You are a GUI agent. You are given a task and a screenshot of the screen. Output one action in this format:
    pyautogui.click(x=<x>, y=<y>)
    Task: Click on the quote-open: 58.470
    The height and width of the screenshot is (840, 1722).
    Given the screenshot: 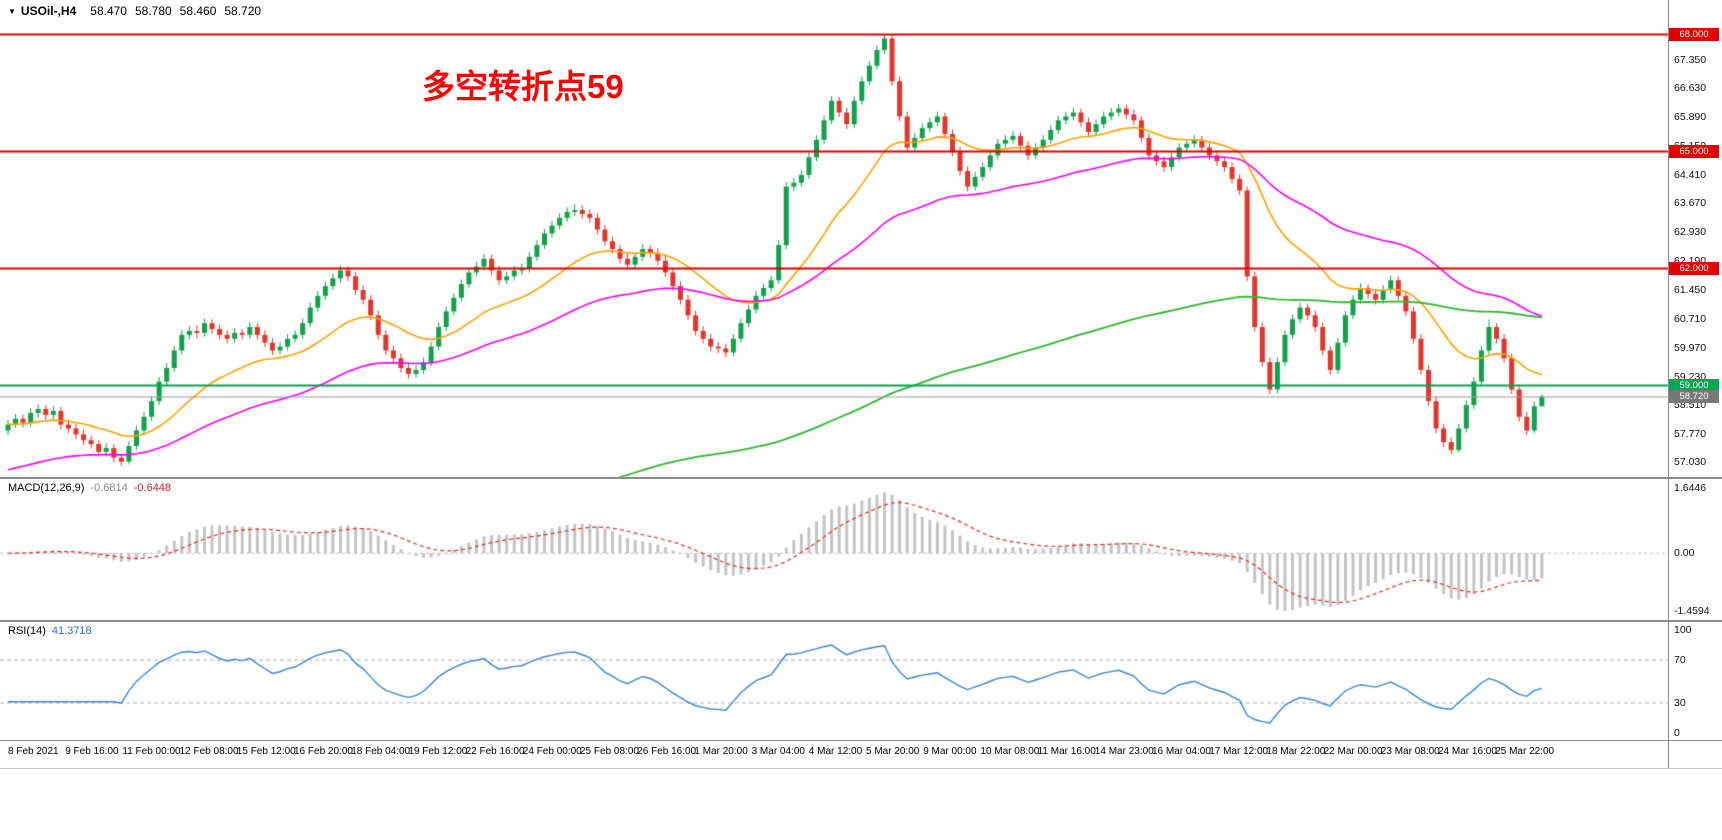 What is the action you would take?
    pyautogui.click(x=108, y=11)
    